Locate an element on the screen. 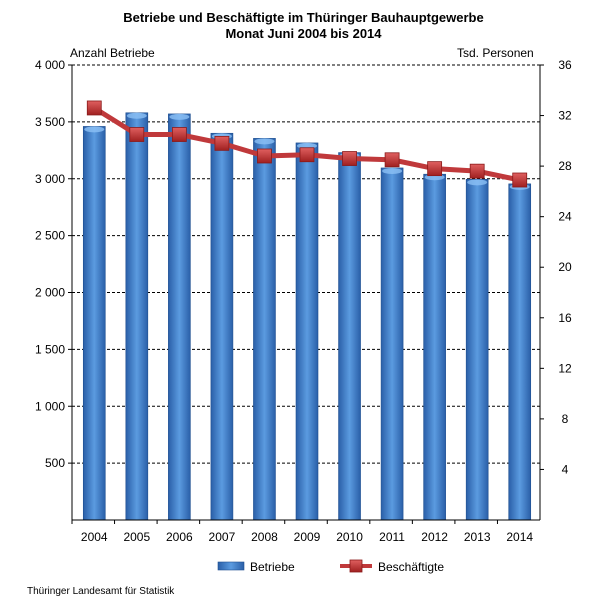  x-tick-label: 2011 is located at coordinates (392, 537).